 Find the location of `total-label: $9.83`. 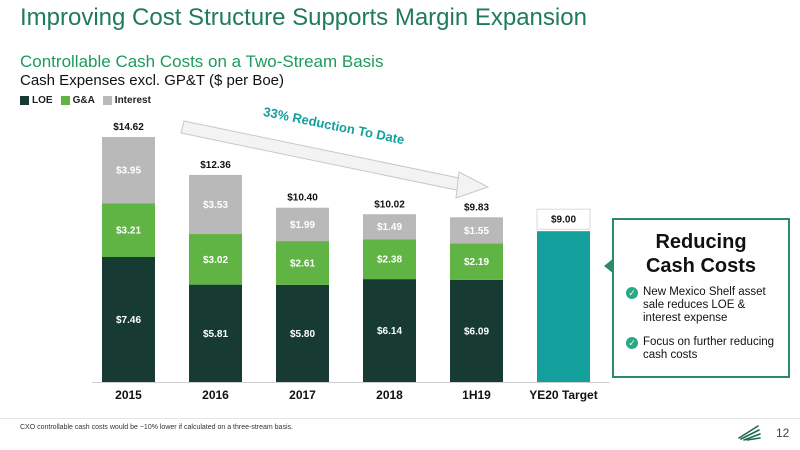

total-label: $9.83 is located at coordinates (476, 207).